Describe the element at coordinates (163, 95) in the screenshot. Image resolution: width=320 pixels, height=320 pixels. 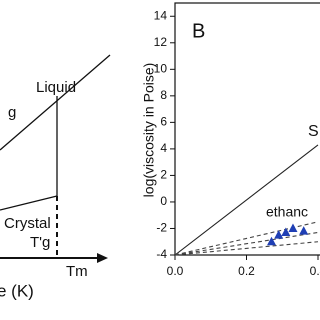
I see `y-tick-label: 8` at that location.